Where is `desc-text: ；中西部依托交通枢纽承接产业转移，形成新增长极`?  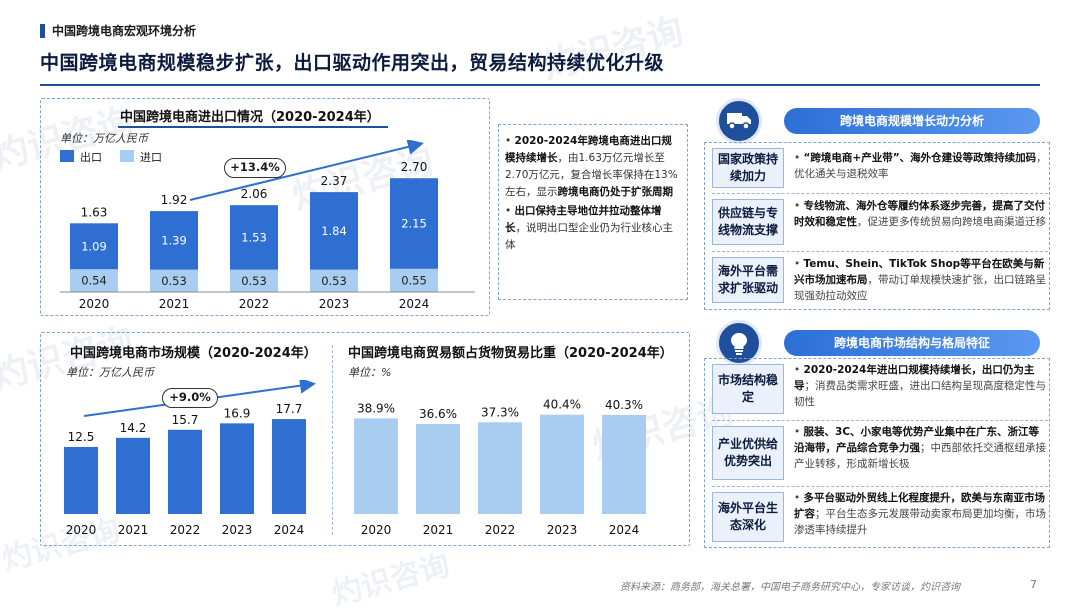
desc-text: ；中西部依托交通枢纽承接产业转移，形成新增长极 is located at coordinates (920, 456).